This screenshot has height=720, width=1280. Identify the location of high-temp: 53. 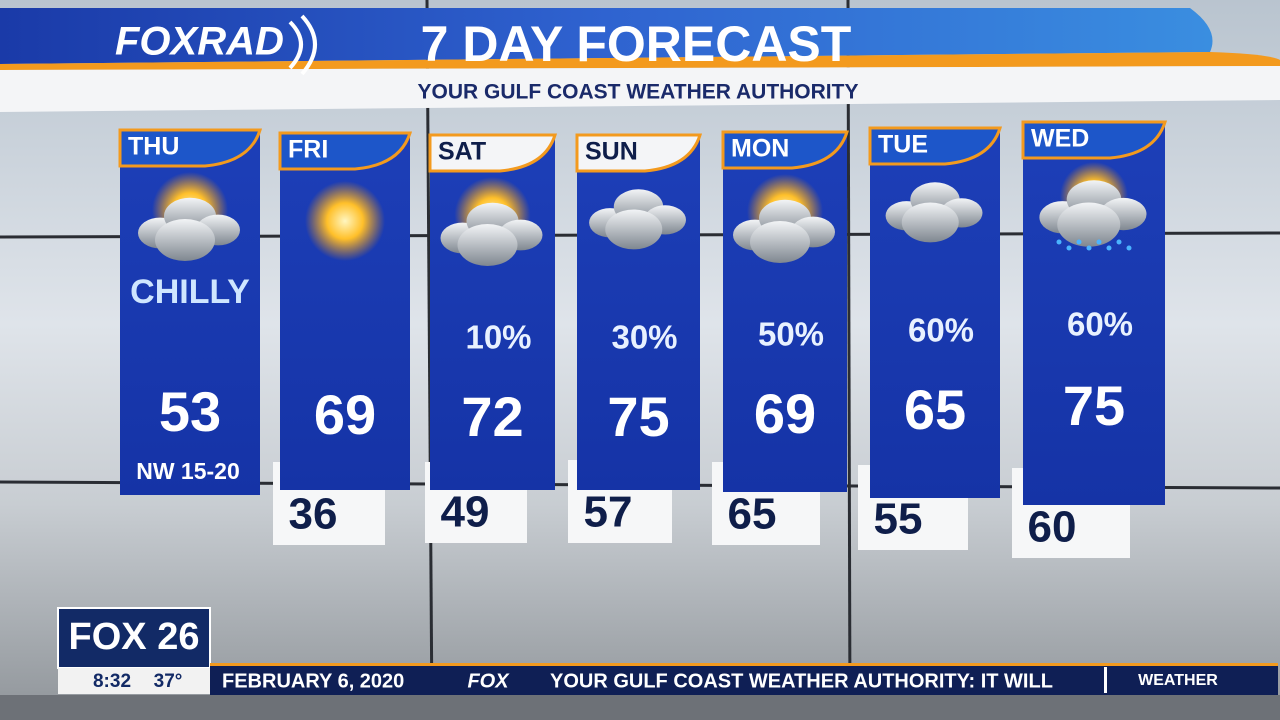
(190, 411).